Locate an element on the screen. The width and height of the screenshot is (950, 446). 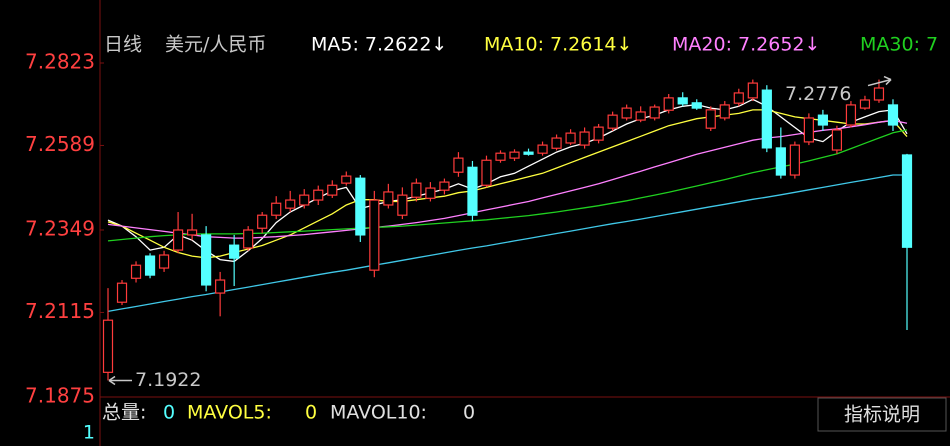
low-arrowhead is located at coordinates (112, 380).